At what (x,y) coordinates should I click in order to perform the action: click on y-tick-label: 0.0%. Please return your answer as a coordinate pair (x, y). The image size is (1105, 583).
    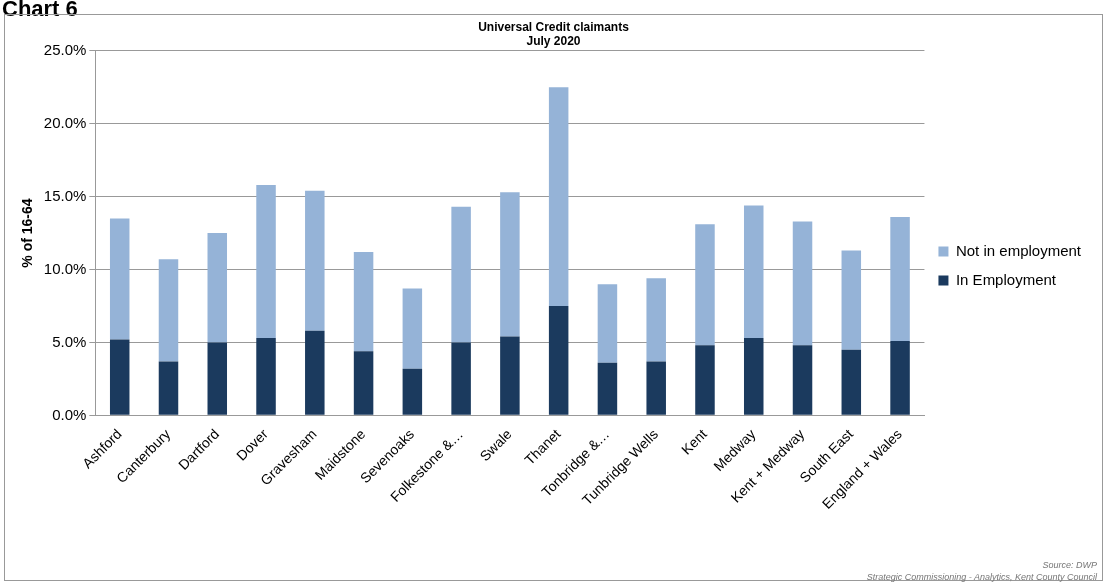
    Looking at the image, I should click on (69, 414).